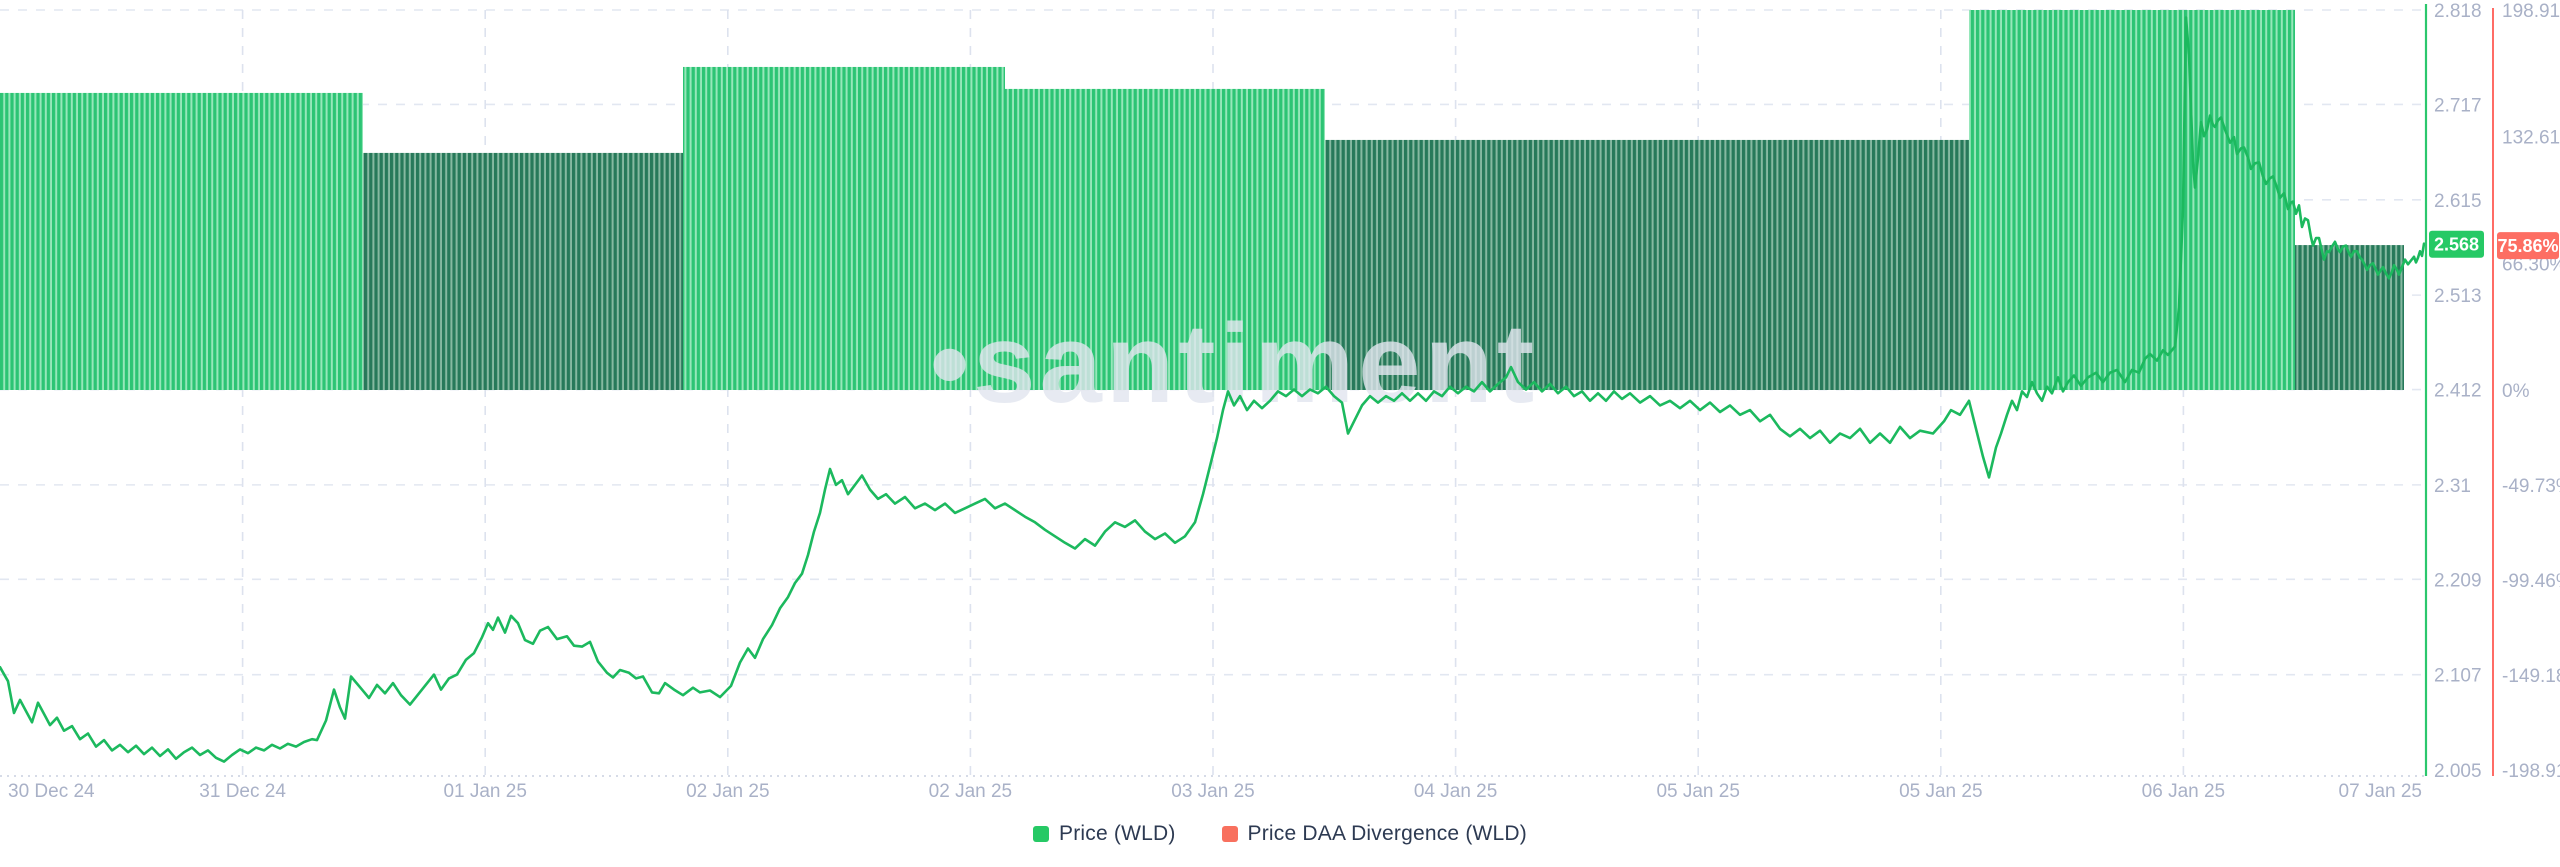 This screenshot has height=867, width=2560. What do you see at coordinates (2531, 676) in the screenshot?
I see `axis-tick-label: -149.18%` at bounding box center [2531, 676].